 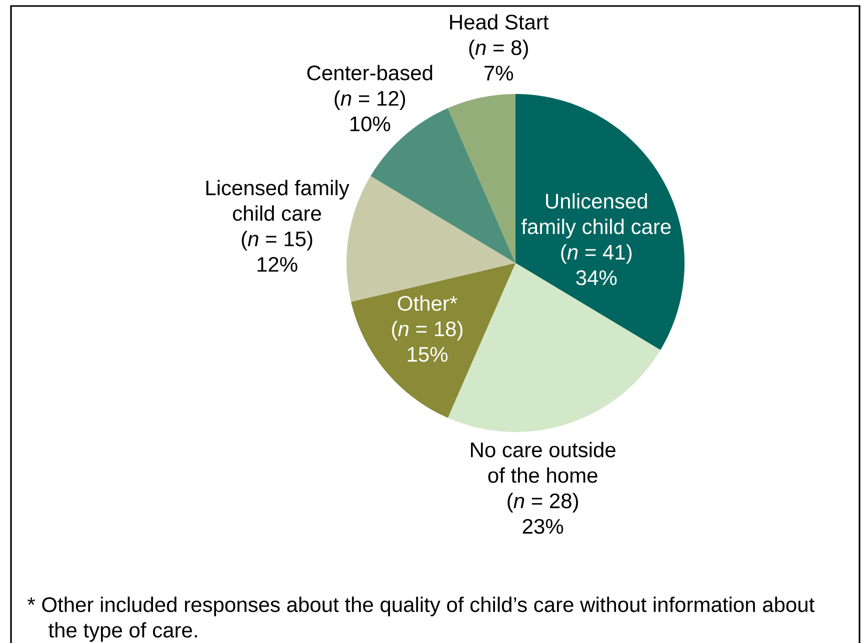 What do you see at coordinates (596, 265) in the screenshot?
I see `data-label: (n = 41) 34%` at bounding box center [596, 265].